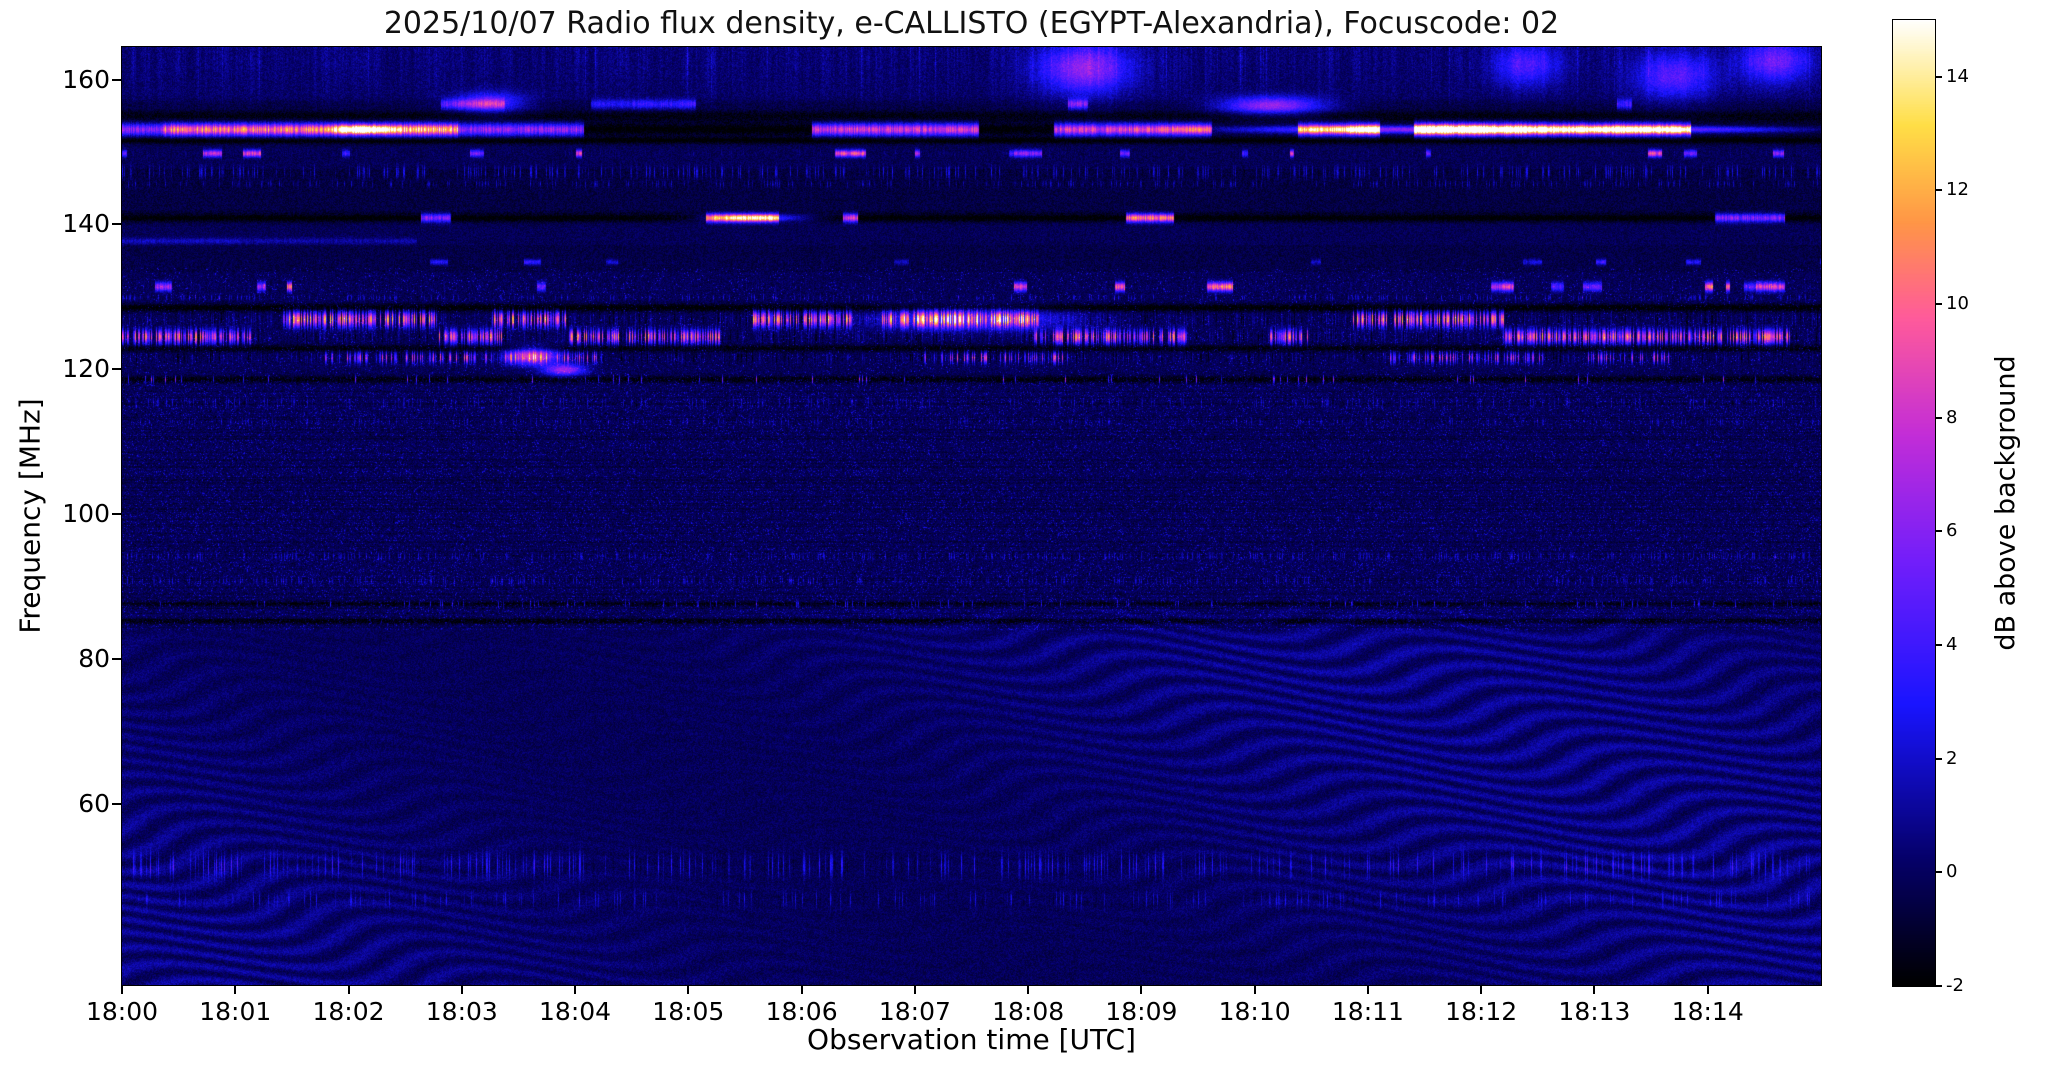  I want to click on colorbar-canvas, so click(1914, 503).